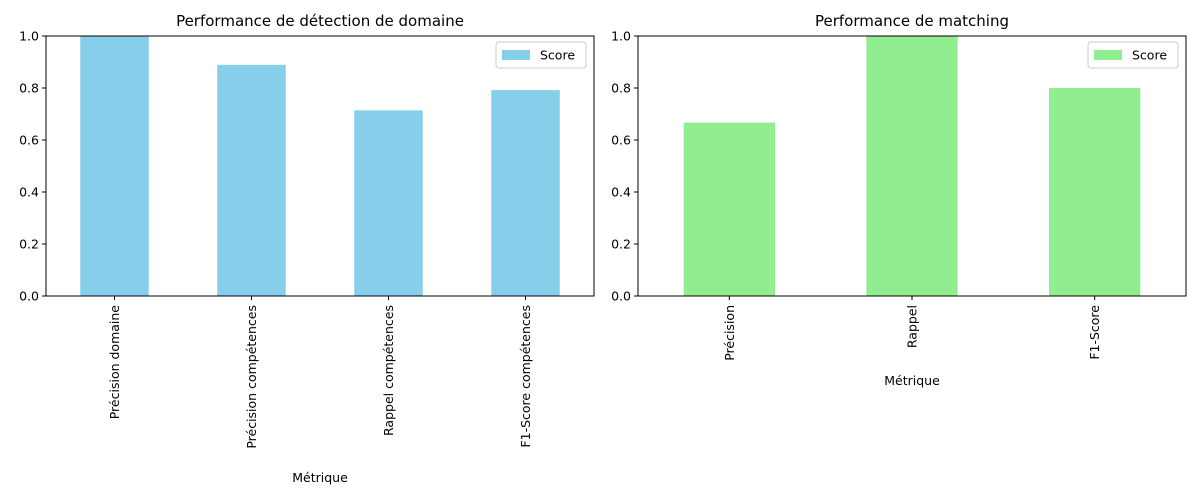 This screenshot has width=1200, height=500. Describe the element at coordinates (320, 21) in the screenshot. I see `chart-title: Performance de détection de domaine` at that location.